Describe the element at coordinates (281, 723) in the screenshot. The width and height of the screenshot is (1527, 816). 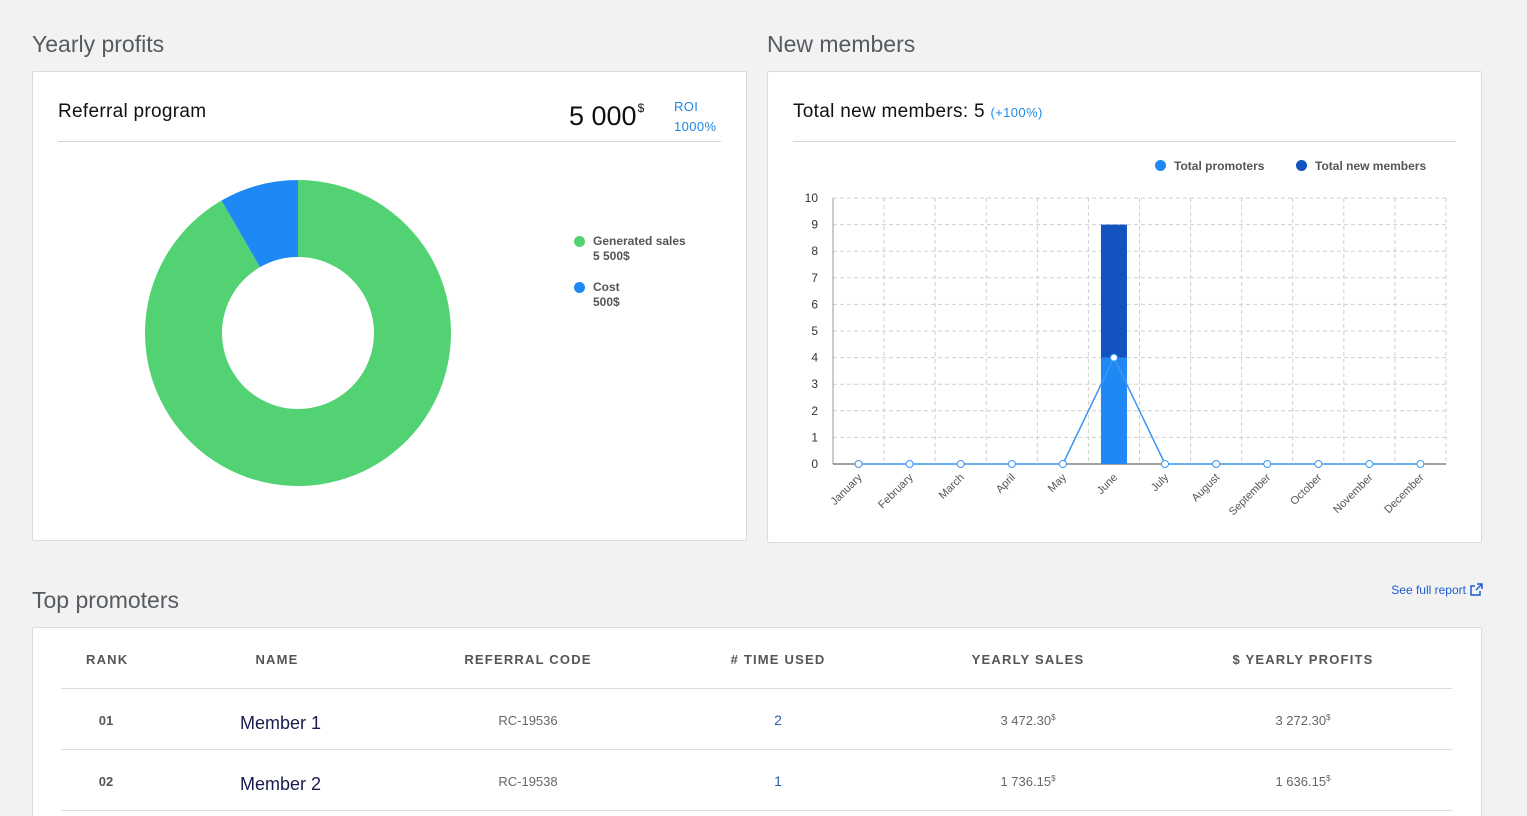
I see `name-cell: Member 1` at that location.